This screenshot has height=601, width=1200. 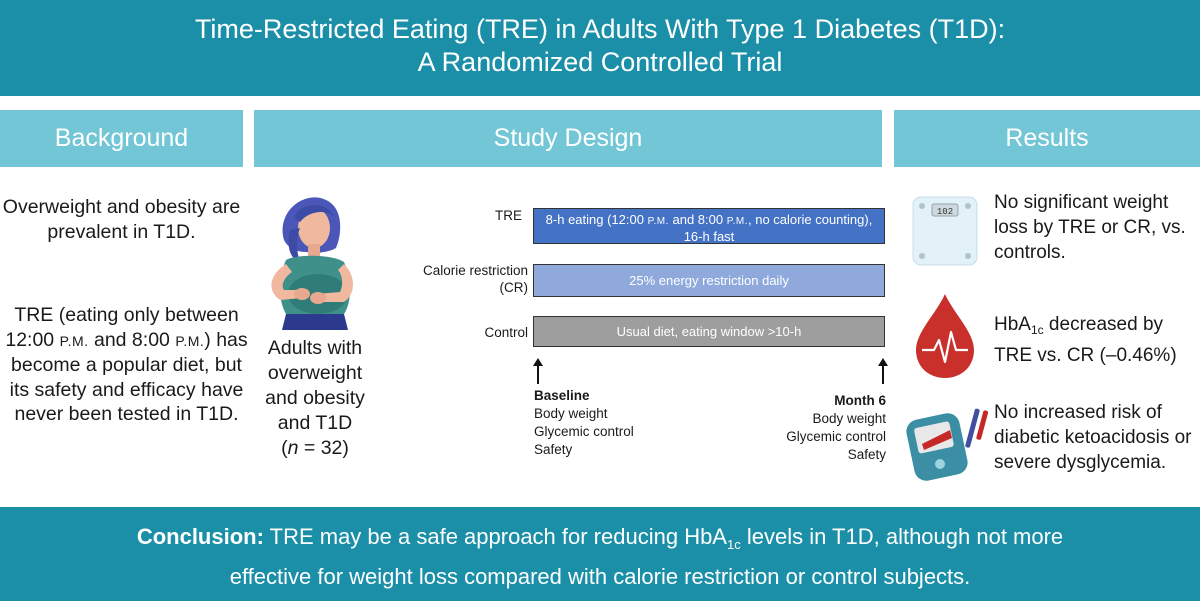 What do you see at coordinates (836, 436) in the screenshot?
I see `month6-item: Glycemic control` at bounding box center [836, 436].